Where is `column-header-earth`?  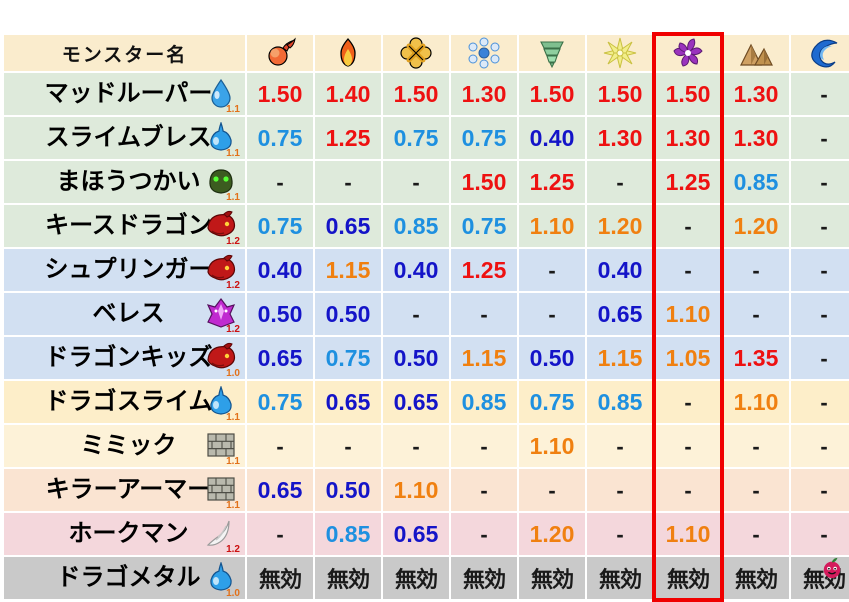 column-header-earth is located at coordinates (416, 53).